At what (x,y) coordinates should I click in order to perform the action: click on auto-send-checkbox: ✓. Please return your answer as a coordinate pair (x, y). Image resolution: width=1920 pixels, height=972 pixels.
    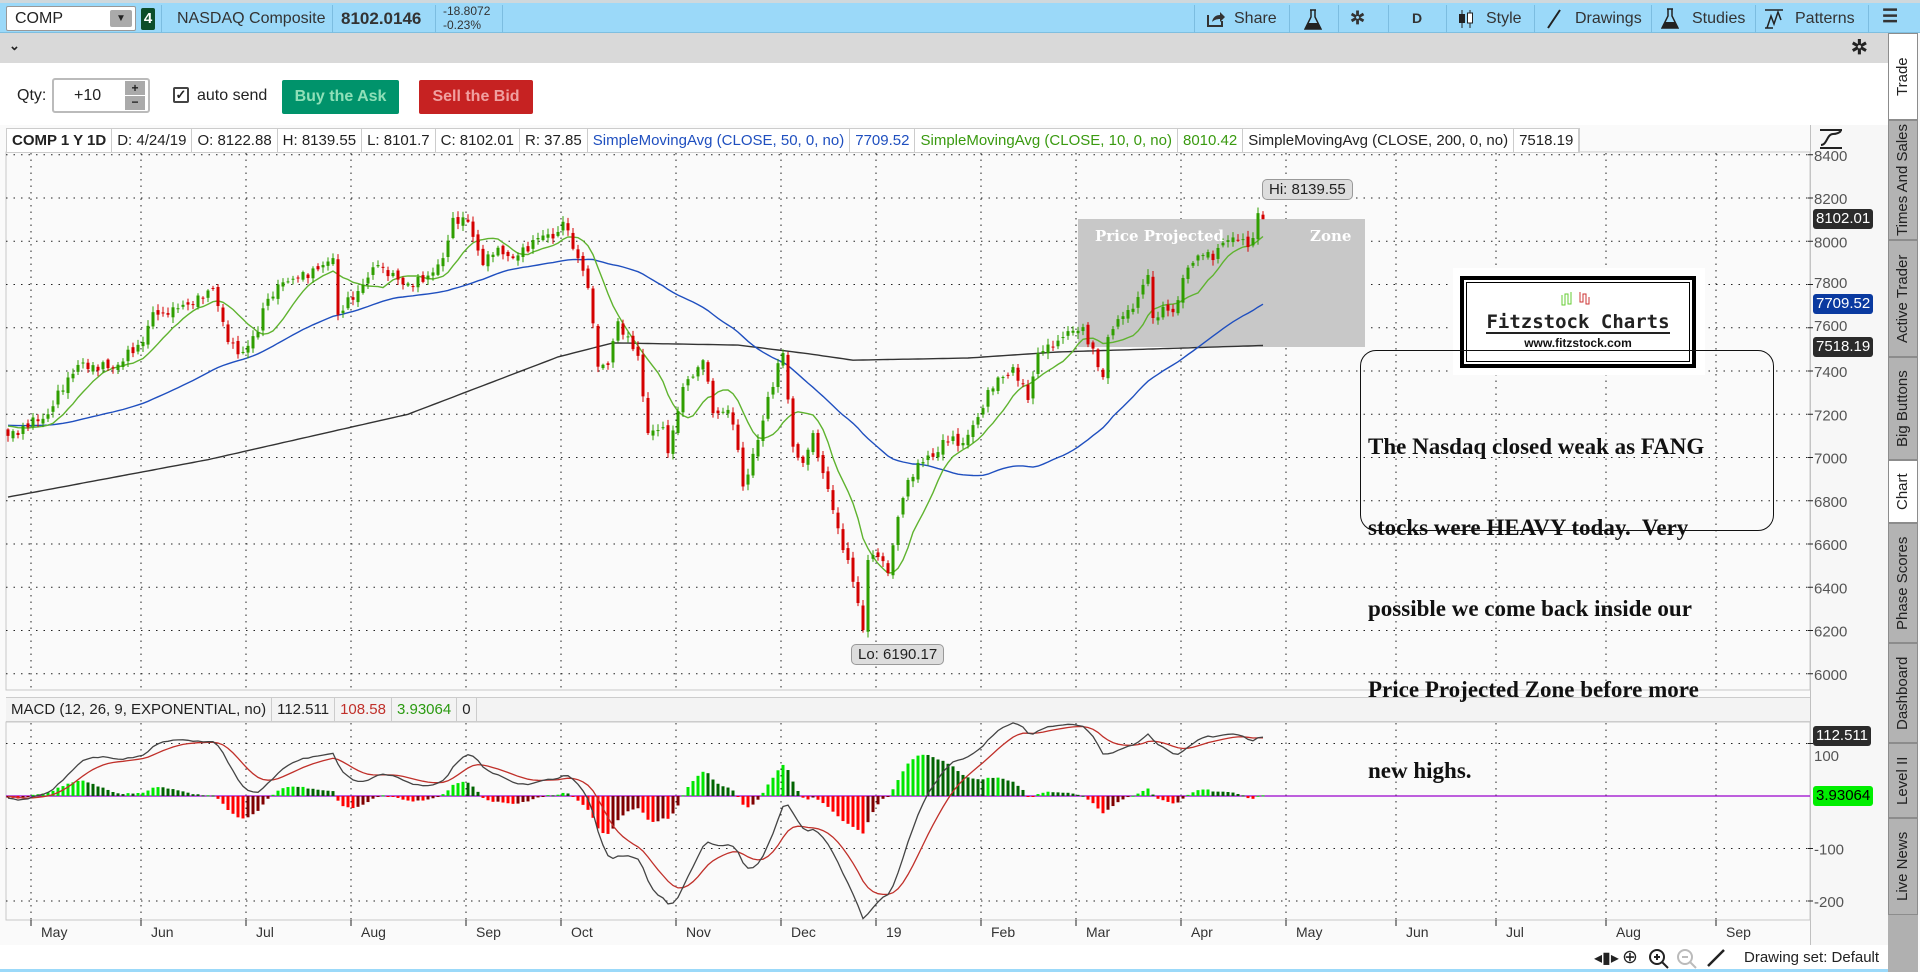
    Looking at the image, I should click on (181, 95).